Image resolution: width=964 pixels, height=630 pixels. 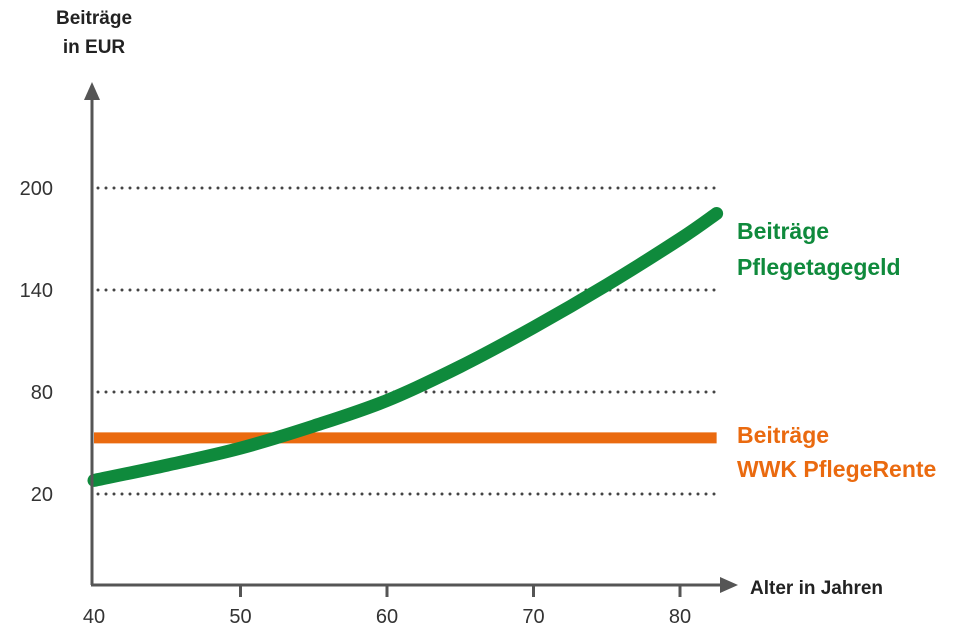 What do you see at coordinates (819, 267) in the screenshot?
I see `series-label-pflegetagegeld-line-2: Pflegetagegeld` at bounding box center [819, 267].